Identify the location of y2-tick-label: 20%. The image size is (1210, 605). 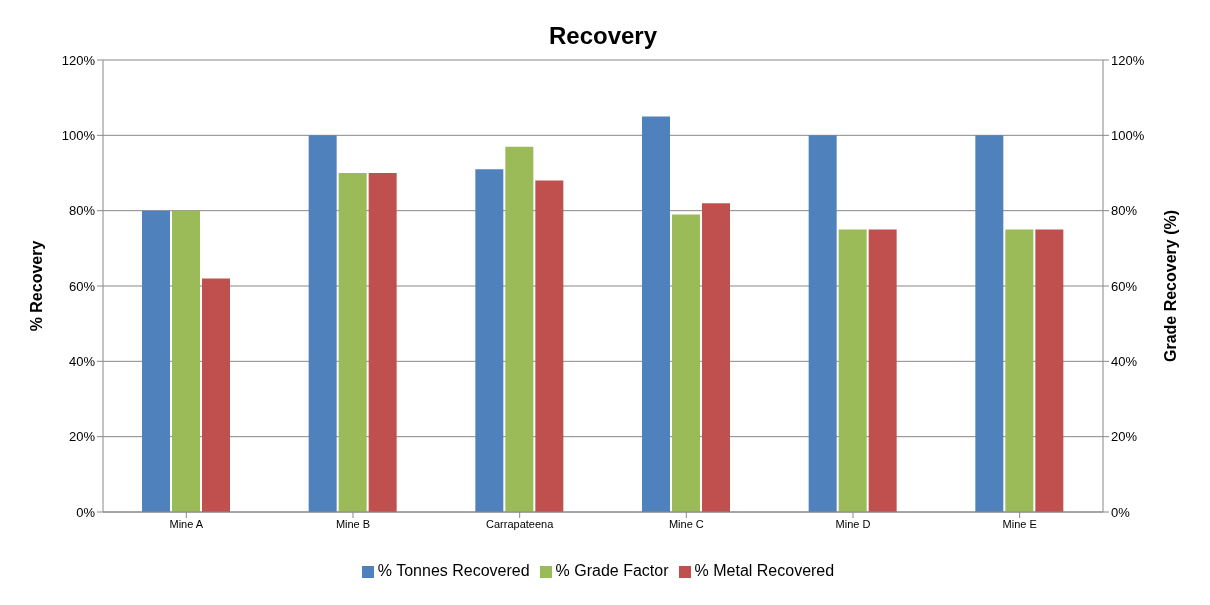
(1124, 437).